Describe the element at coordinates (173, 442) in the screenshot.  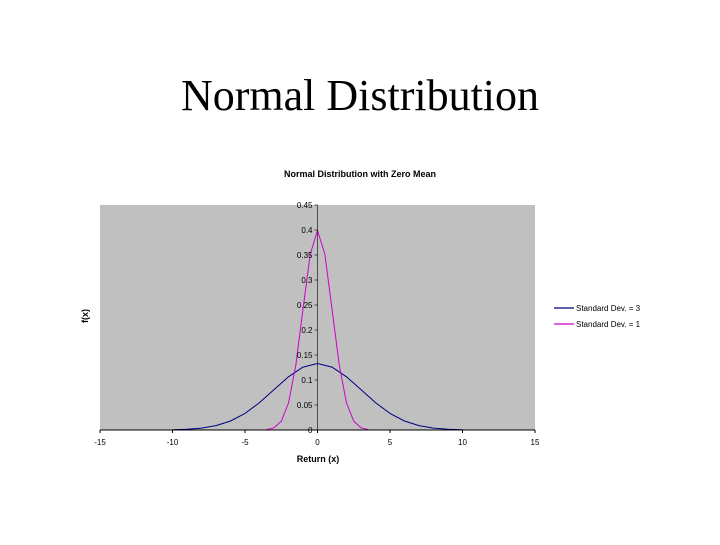
I see `x-tick-label: -10` at that location.